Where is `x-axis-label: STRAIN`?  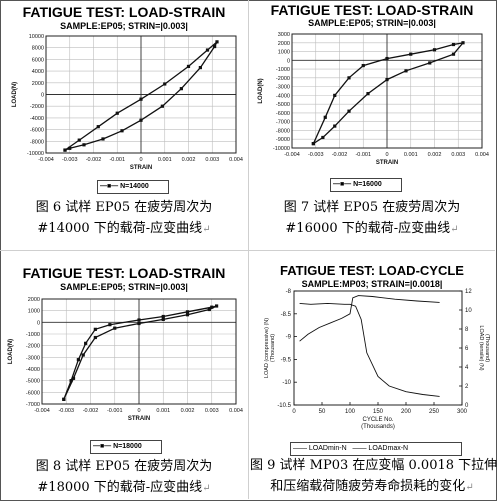
x-axis-label: STRAIN is located at coordinates (139, 419).